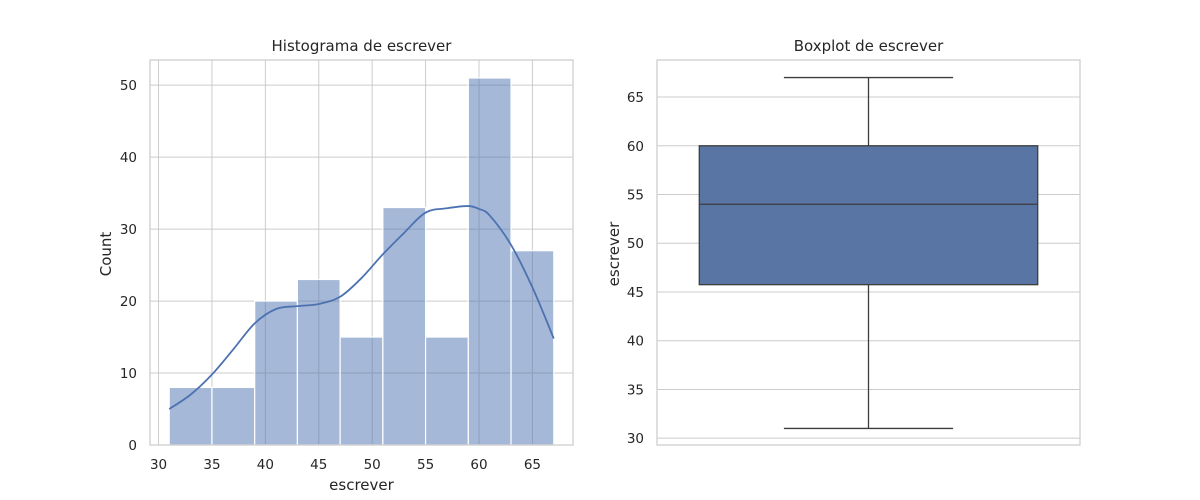 This screenshot has width=1200, height=500. What do you see at coordinates (128, 302) in the screenshot?
I see `histogram-y-tick-label: 20` at bounding box center [128, 302].